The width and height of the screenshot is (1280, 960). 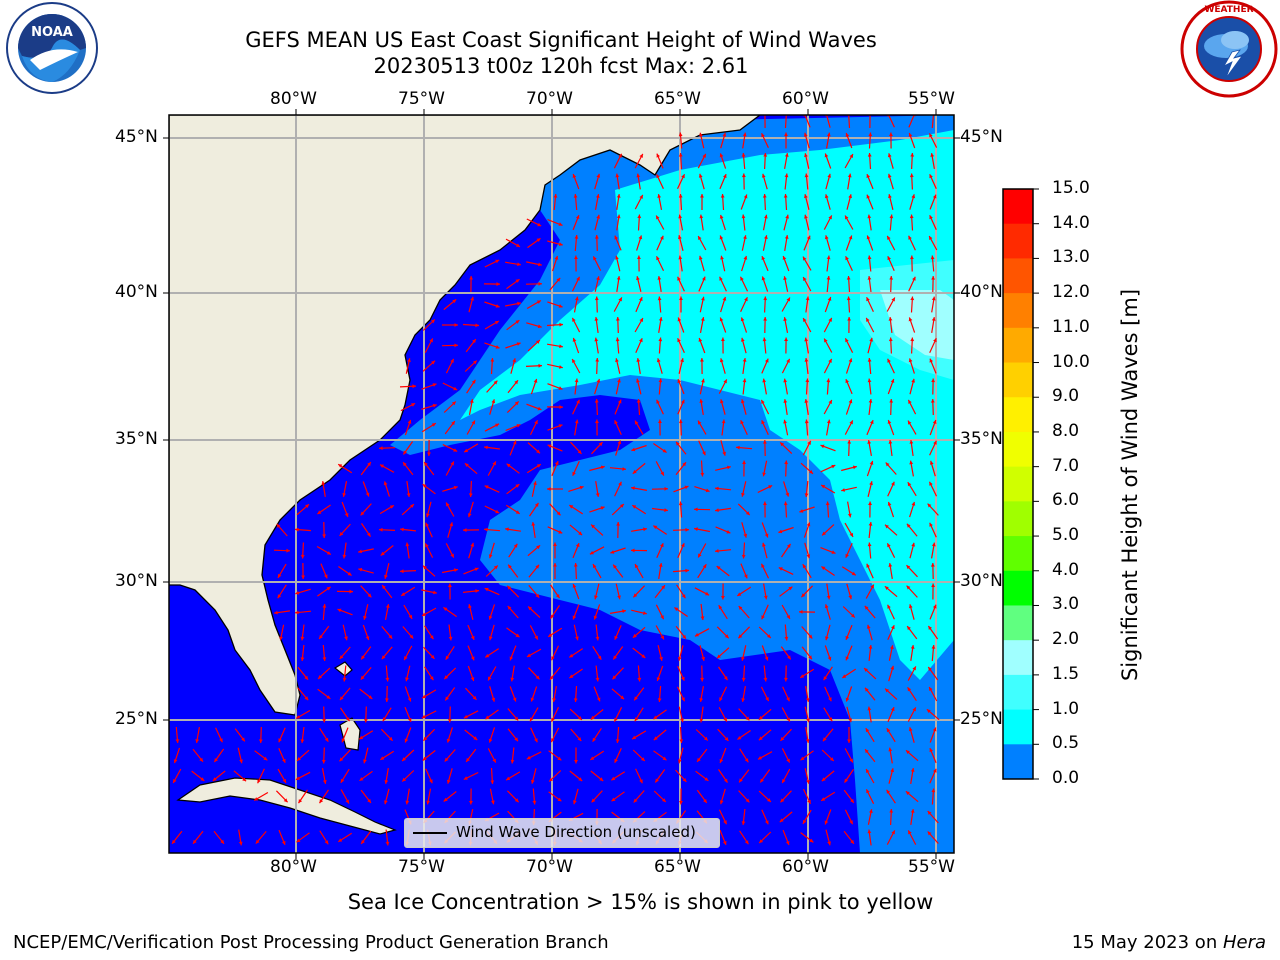 What do you see at coordinates (1071, 257) in the screenshot?
I see `colorbar-tick-label: 13.0` at bounding box center [1071, 257].